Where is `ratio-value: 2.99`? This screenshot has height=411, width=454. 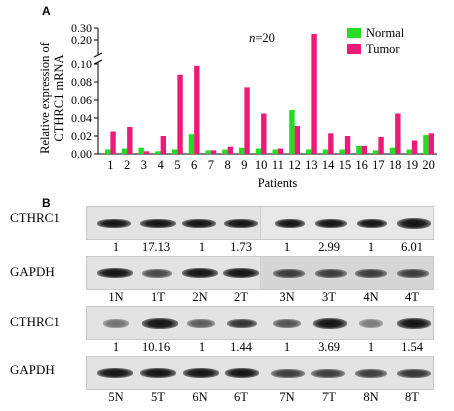 ratio-value: 2.99 is located at coordinates (329, 247).